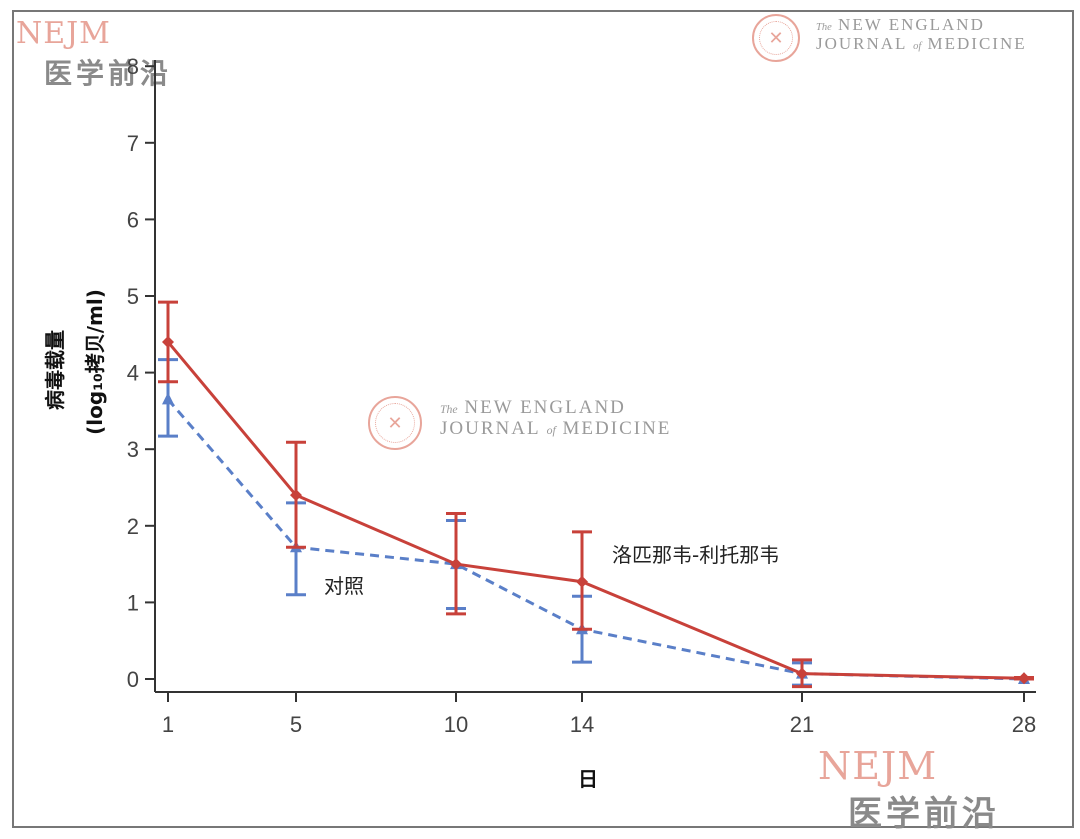 The image size is (1080, 839). What do you see at coordinates (344, 586) in the screenshot?
I see `series-label-control: 对照` at bounding box center [344, 586].